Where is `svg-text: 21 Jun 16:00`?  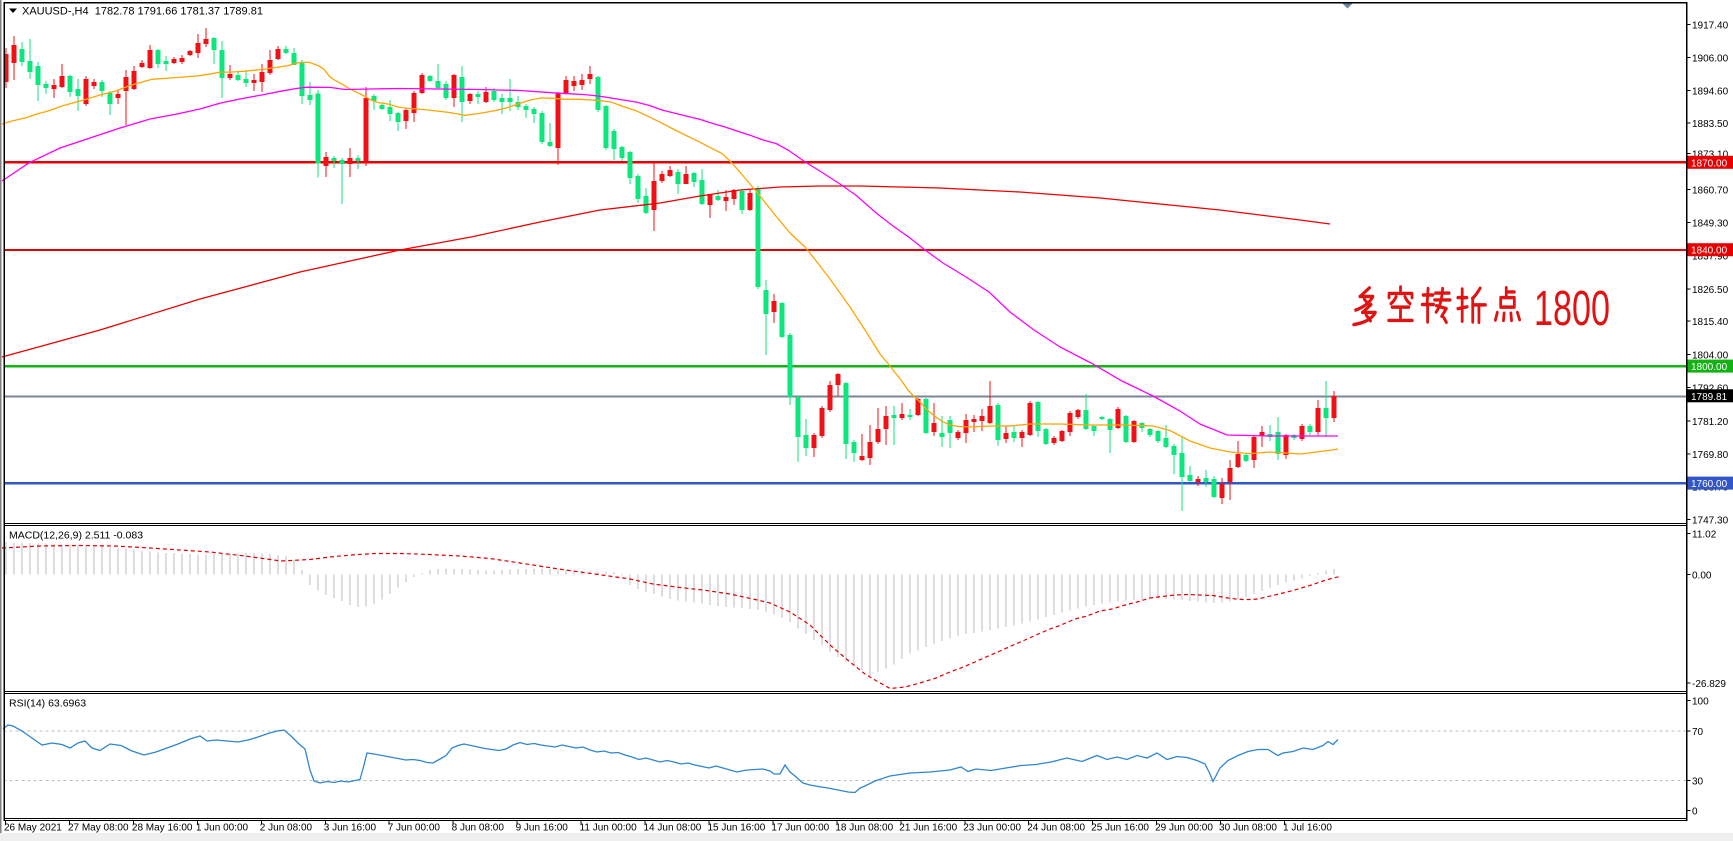
svg-text: 21 Jun 16:00 is located at coordinates (928, 828).